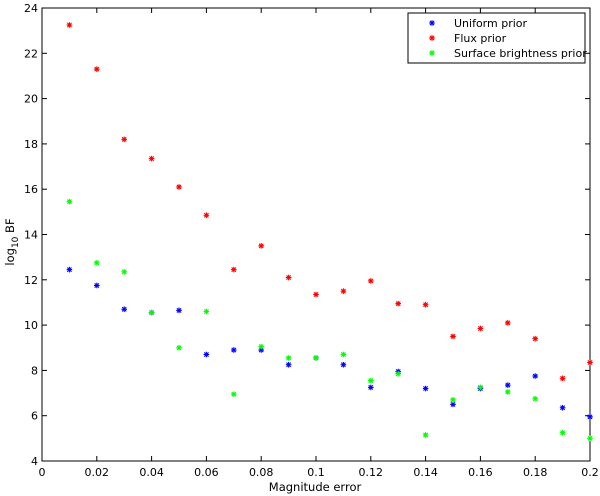  I want to click on y-tick-label: 8, so click(34, 370).